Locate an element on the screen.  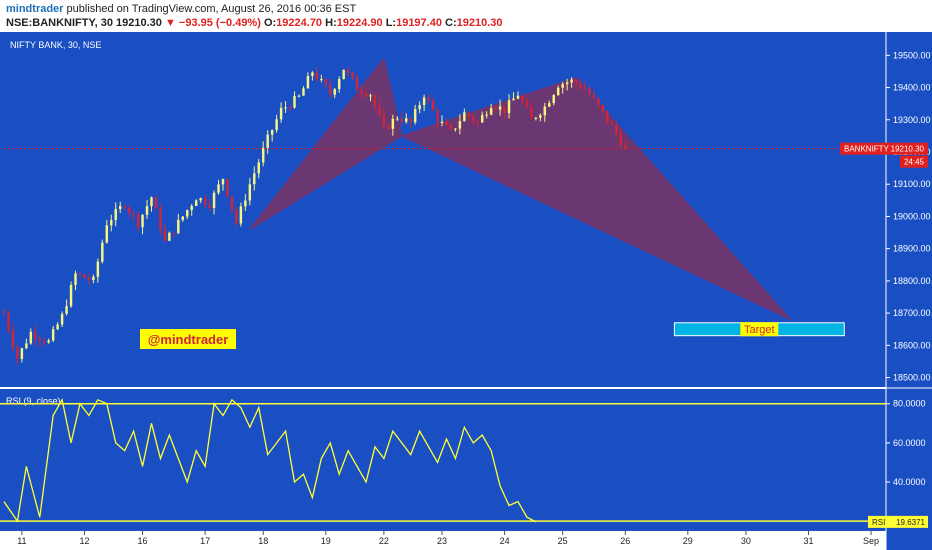
rsi-line is located at coordinates (270, 460).